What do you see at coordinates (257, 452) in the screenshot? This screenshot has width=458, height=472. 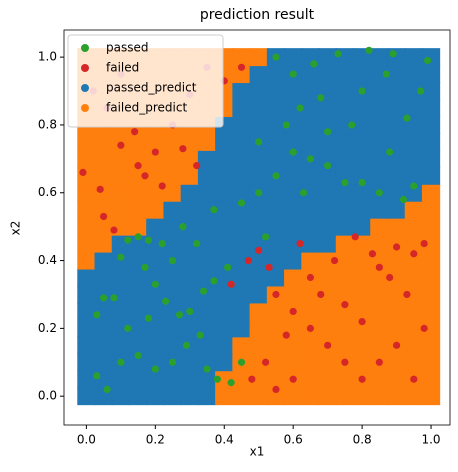 I see `x-axis-label: x1` at bounding box center [257, 452].